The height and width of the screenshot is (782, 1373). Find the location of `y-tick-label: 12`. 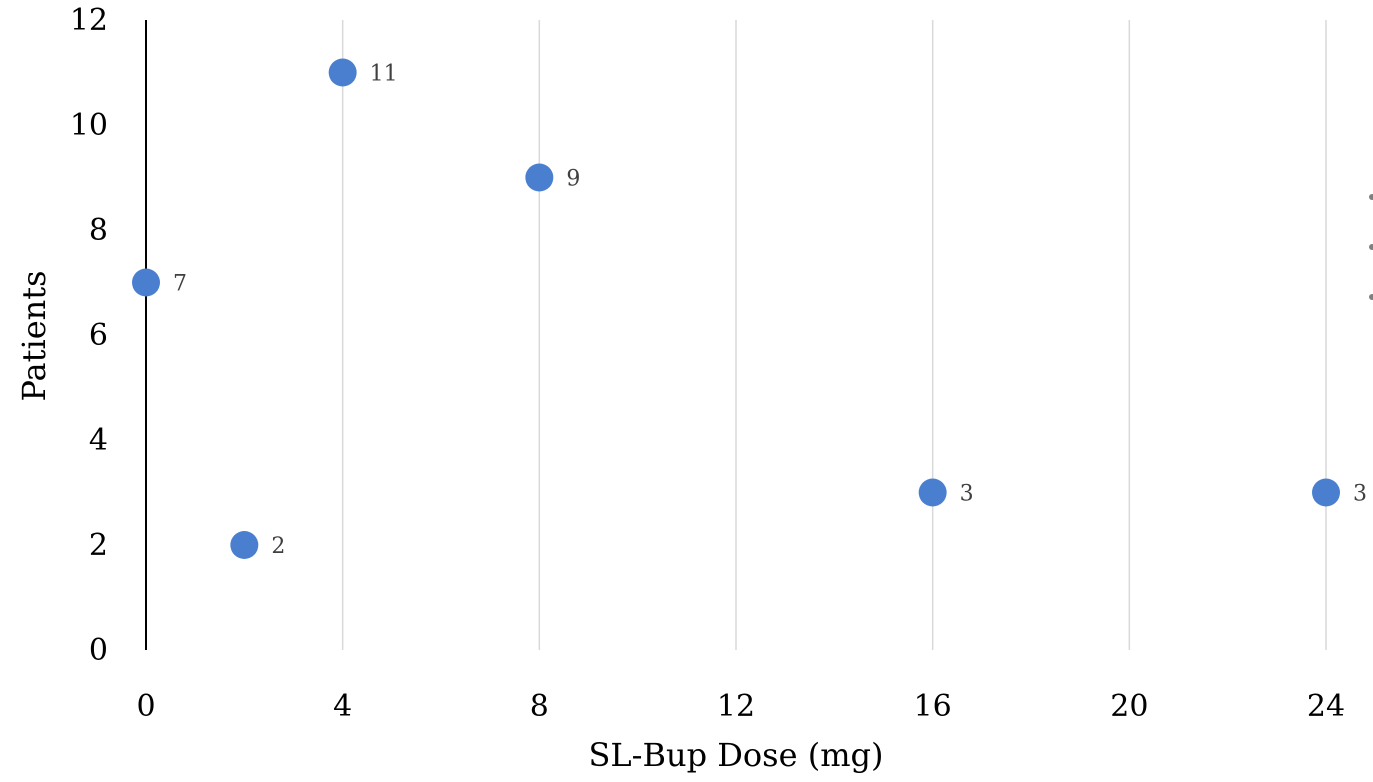

y-tick-label: 12 is located at coordinates (89, 20).